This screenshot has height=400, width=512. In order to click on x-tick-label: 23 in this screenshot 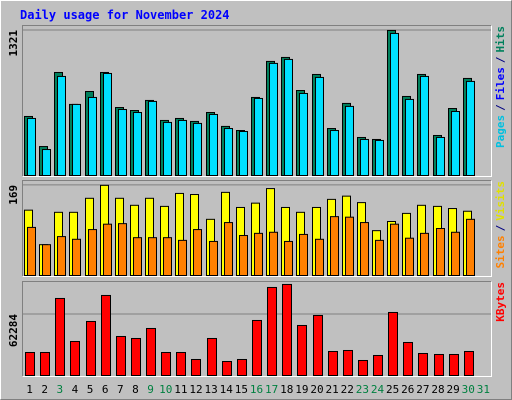, I will do `click(362, 389)`.